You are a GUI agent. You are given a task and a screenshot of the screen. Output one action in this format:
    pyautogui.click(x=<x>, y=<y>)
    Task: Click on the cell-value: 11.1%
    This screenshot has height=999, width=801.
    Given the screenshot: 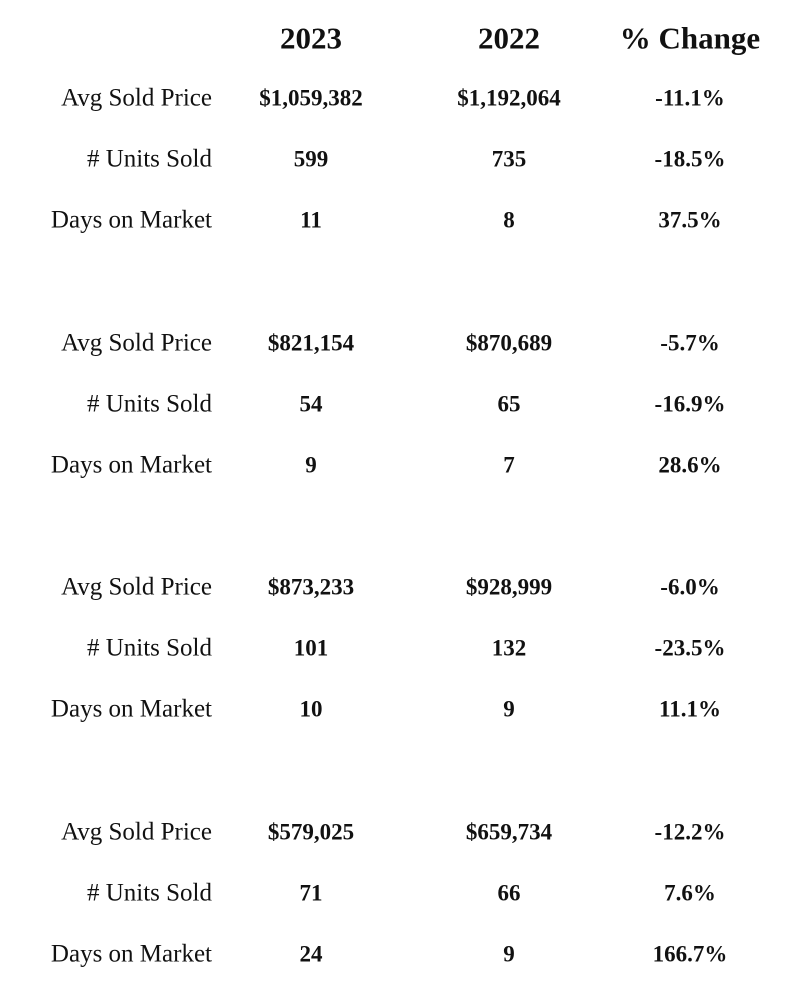 What is the action you would take?
    pyautogui.click(x=690, y=709)
    